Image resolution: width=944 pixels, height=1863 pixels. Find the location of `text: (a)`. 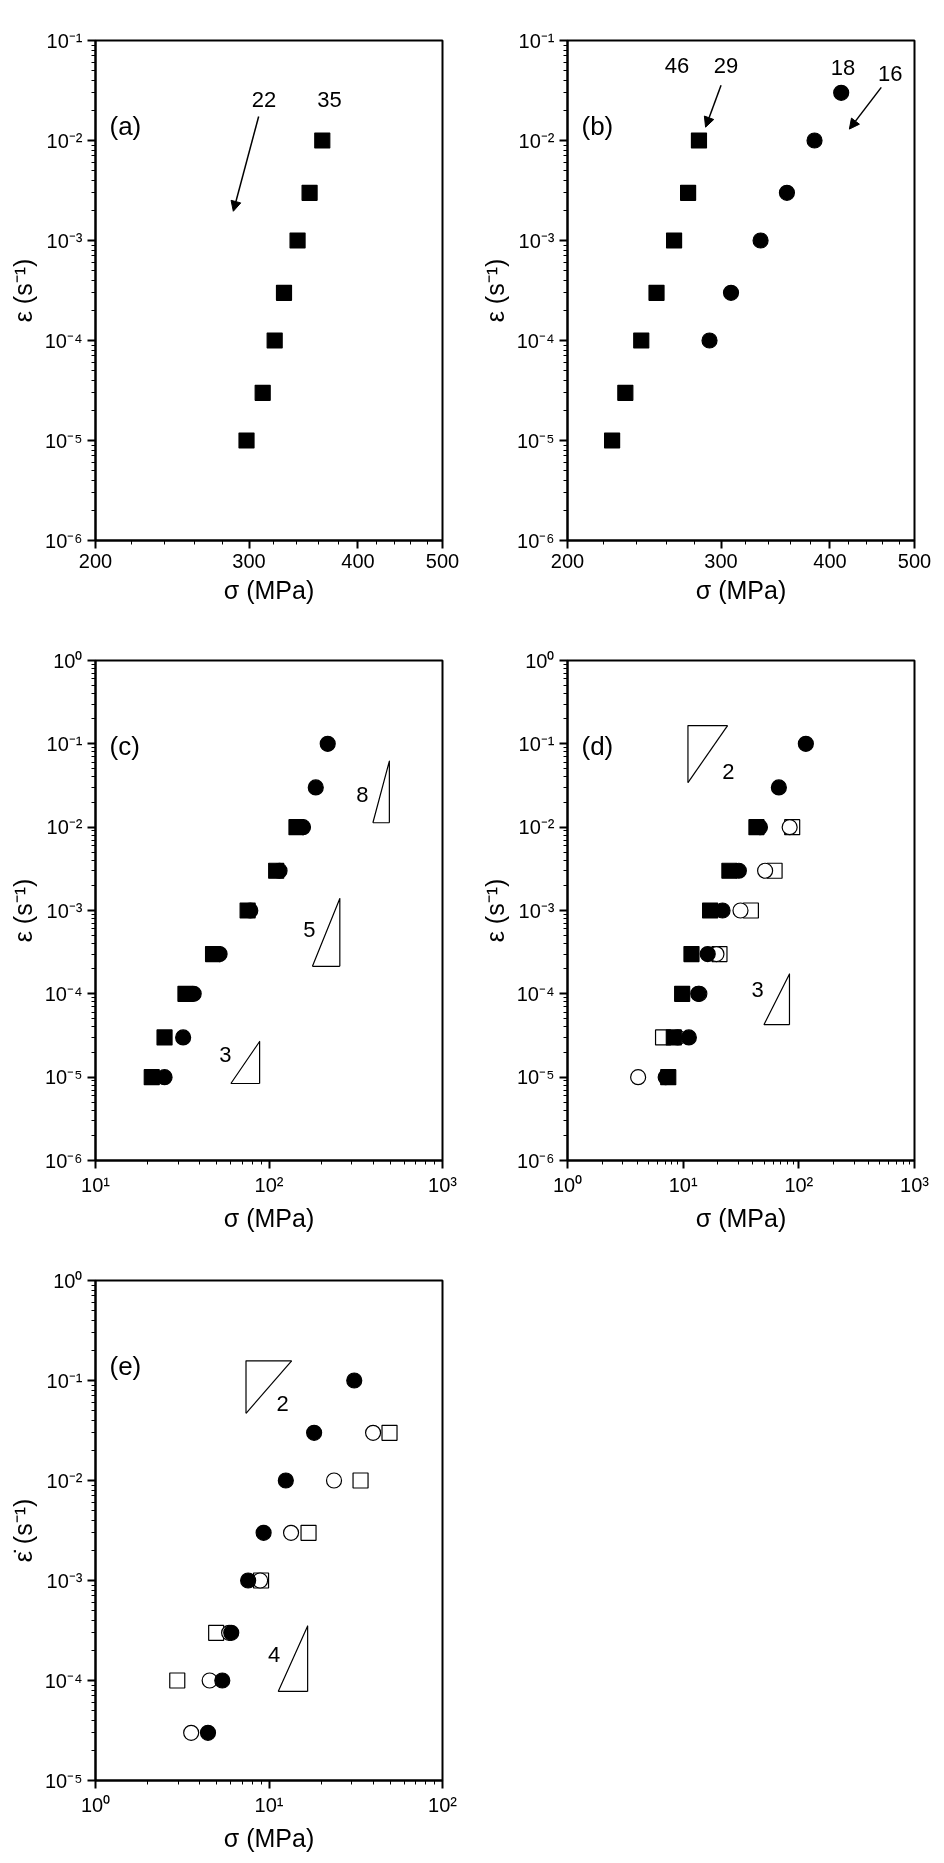

text: (a) is located at coordinates (125, 125).